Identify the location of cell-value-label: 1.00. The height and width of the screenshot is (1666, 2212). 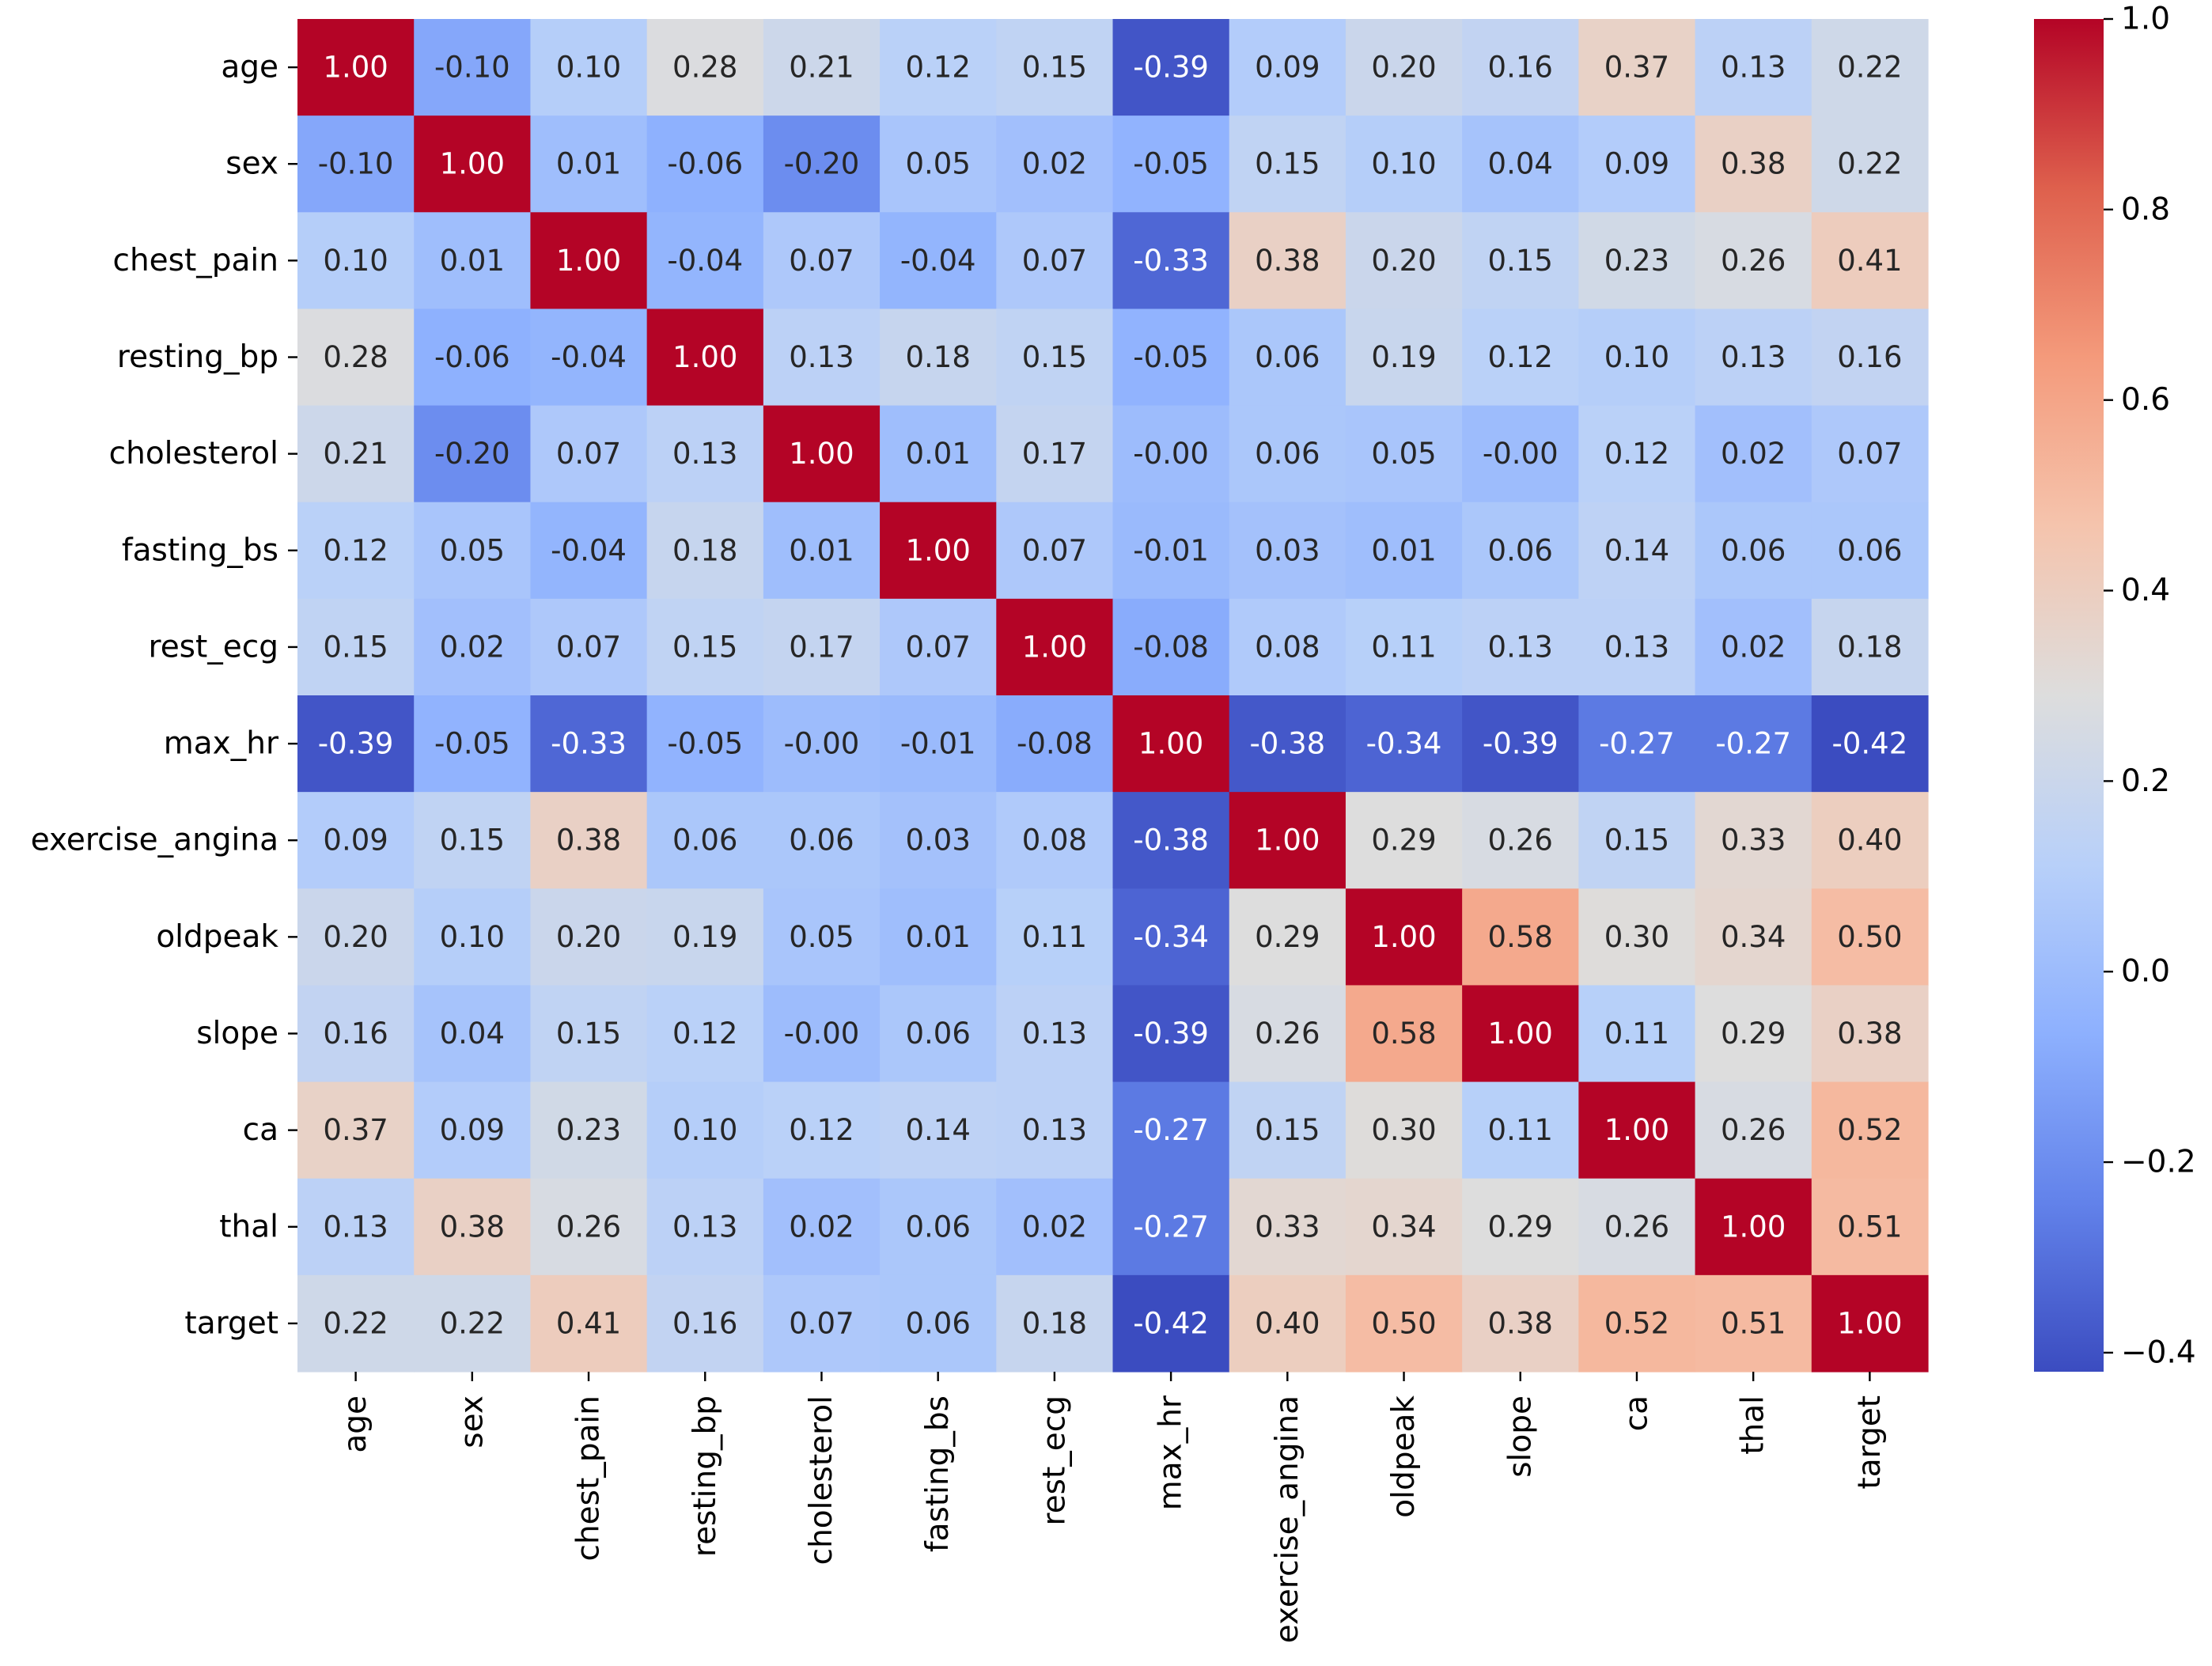
(356, 68).